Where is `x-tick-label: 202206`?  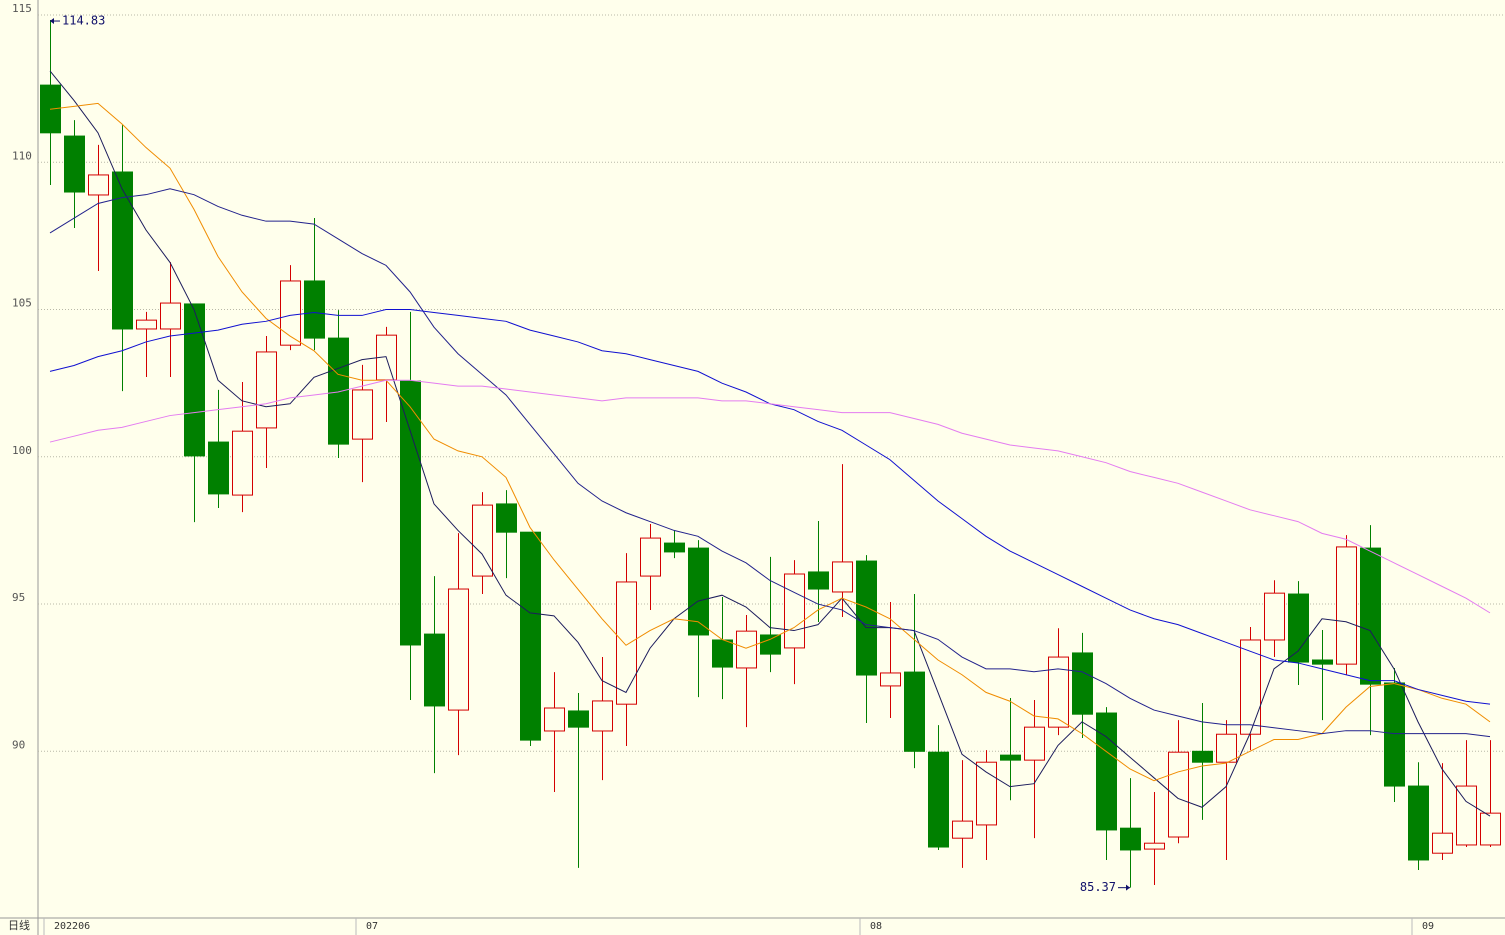 x-tick-label: 202206 is located at coordinates (72, 926).